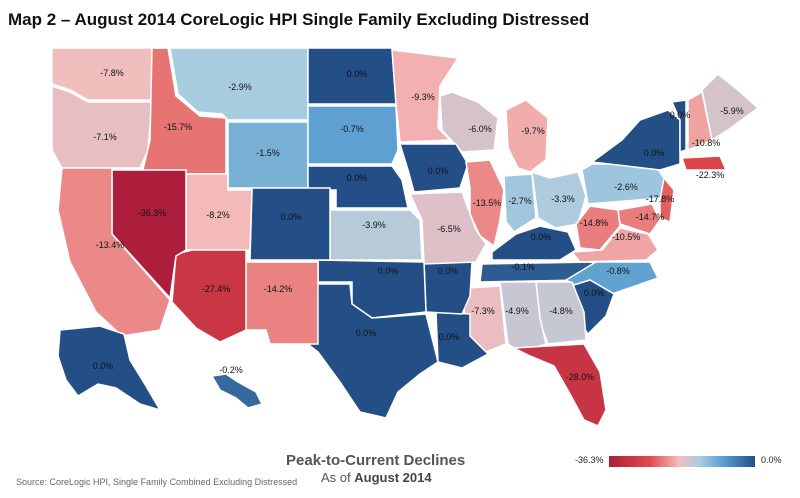  Describe the element at coordinates (291, 217) in the screenshot. I see `state-label-co: 0.0%` at that location.